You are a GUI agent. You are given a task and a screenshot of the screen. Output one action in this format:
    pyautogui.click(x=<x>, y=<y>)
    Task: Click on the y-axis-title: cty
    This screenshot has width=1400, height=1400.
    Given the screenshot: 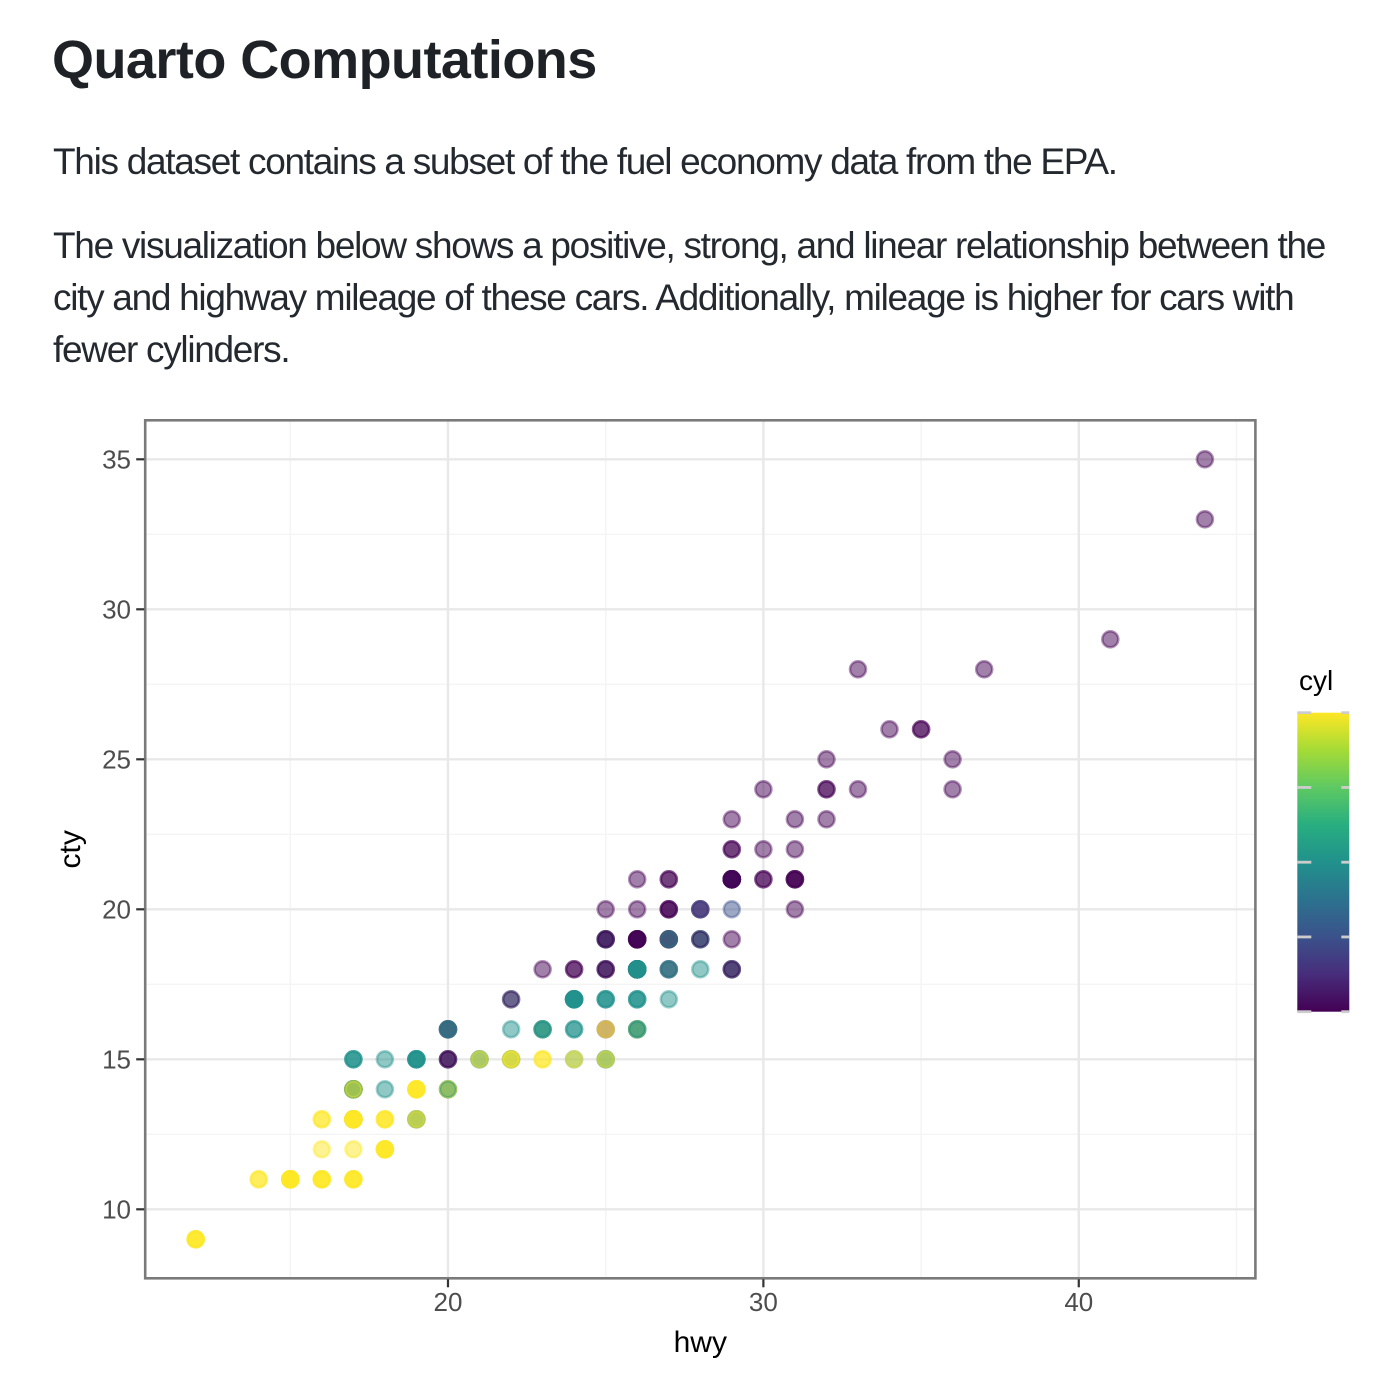 What is the action you would take?
    pyautogui.click(x=70, y=849)
    